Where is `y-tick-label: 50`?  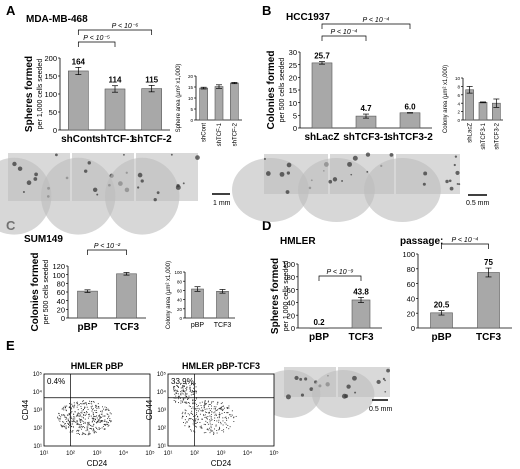 y-tick-label: 50 is located at coordinates (53, 112).